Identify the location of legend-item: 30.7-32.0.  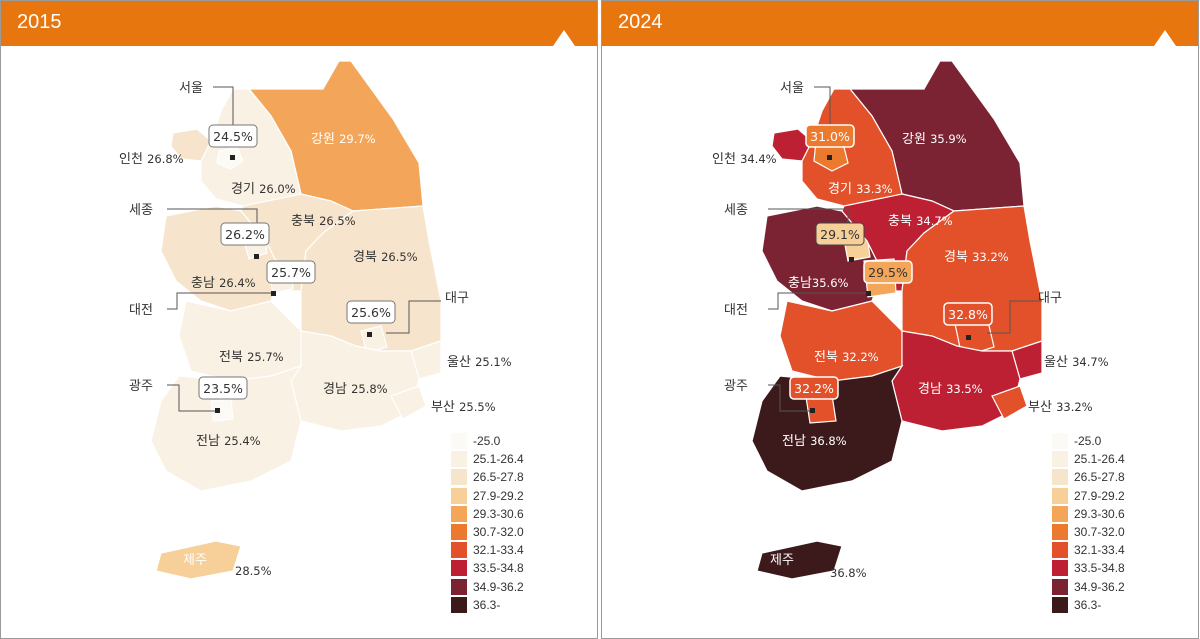
(1107, 532).